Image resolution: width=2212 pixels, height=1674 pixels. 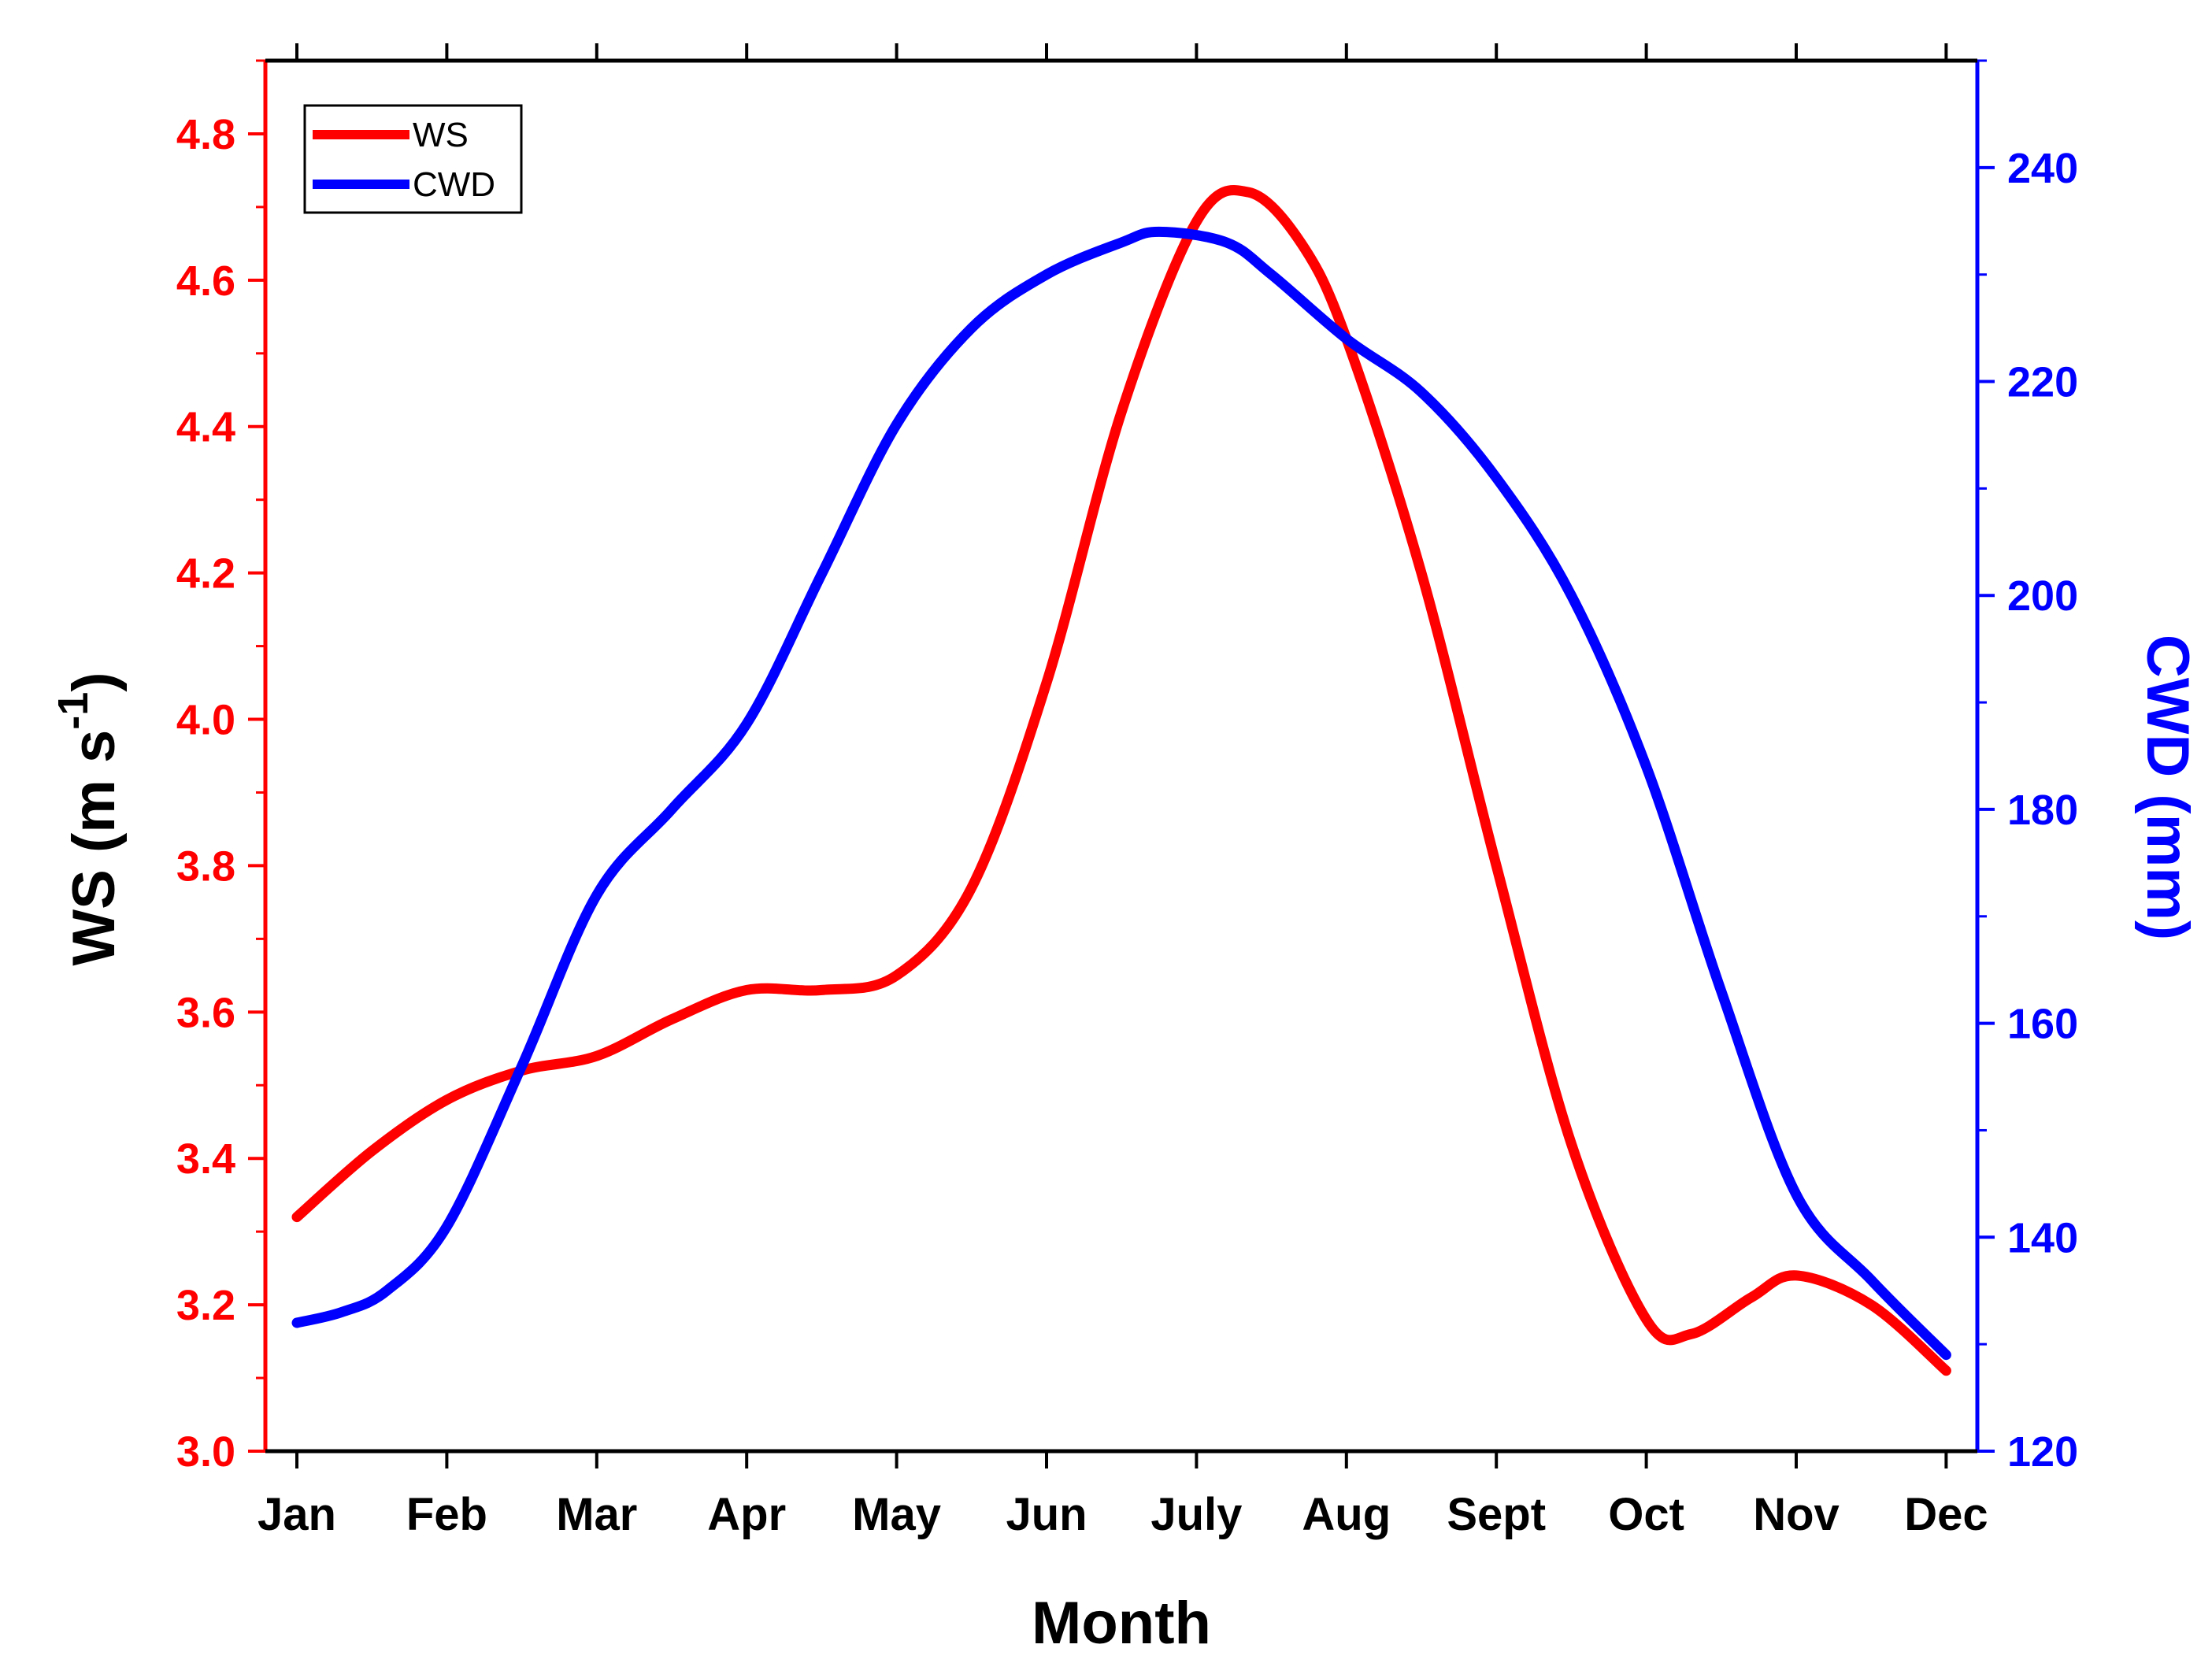 What do you see at coordinates (1122, 1624) in the screenshot?
I see `x-axis-title: Month` at bounding box center [1122, 1624].